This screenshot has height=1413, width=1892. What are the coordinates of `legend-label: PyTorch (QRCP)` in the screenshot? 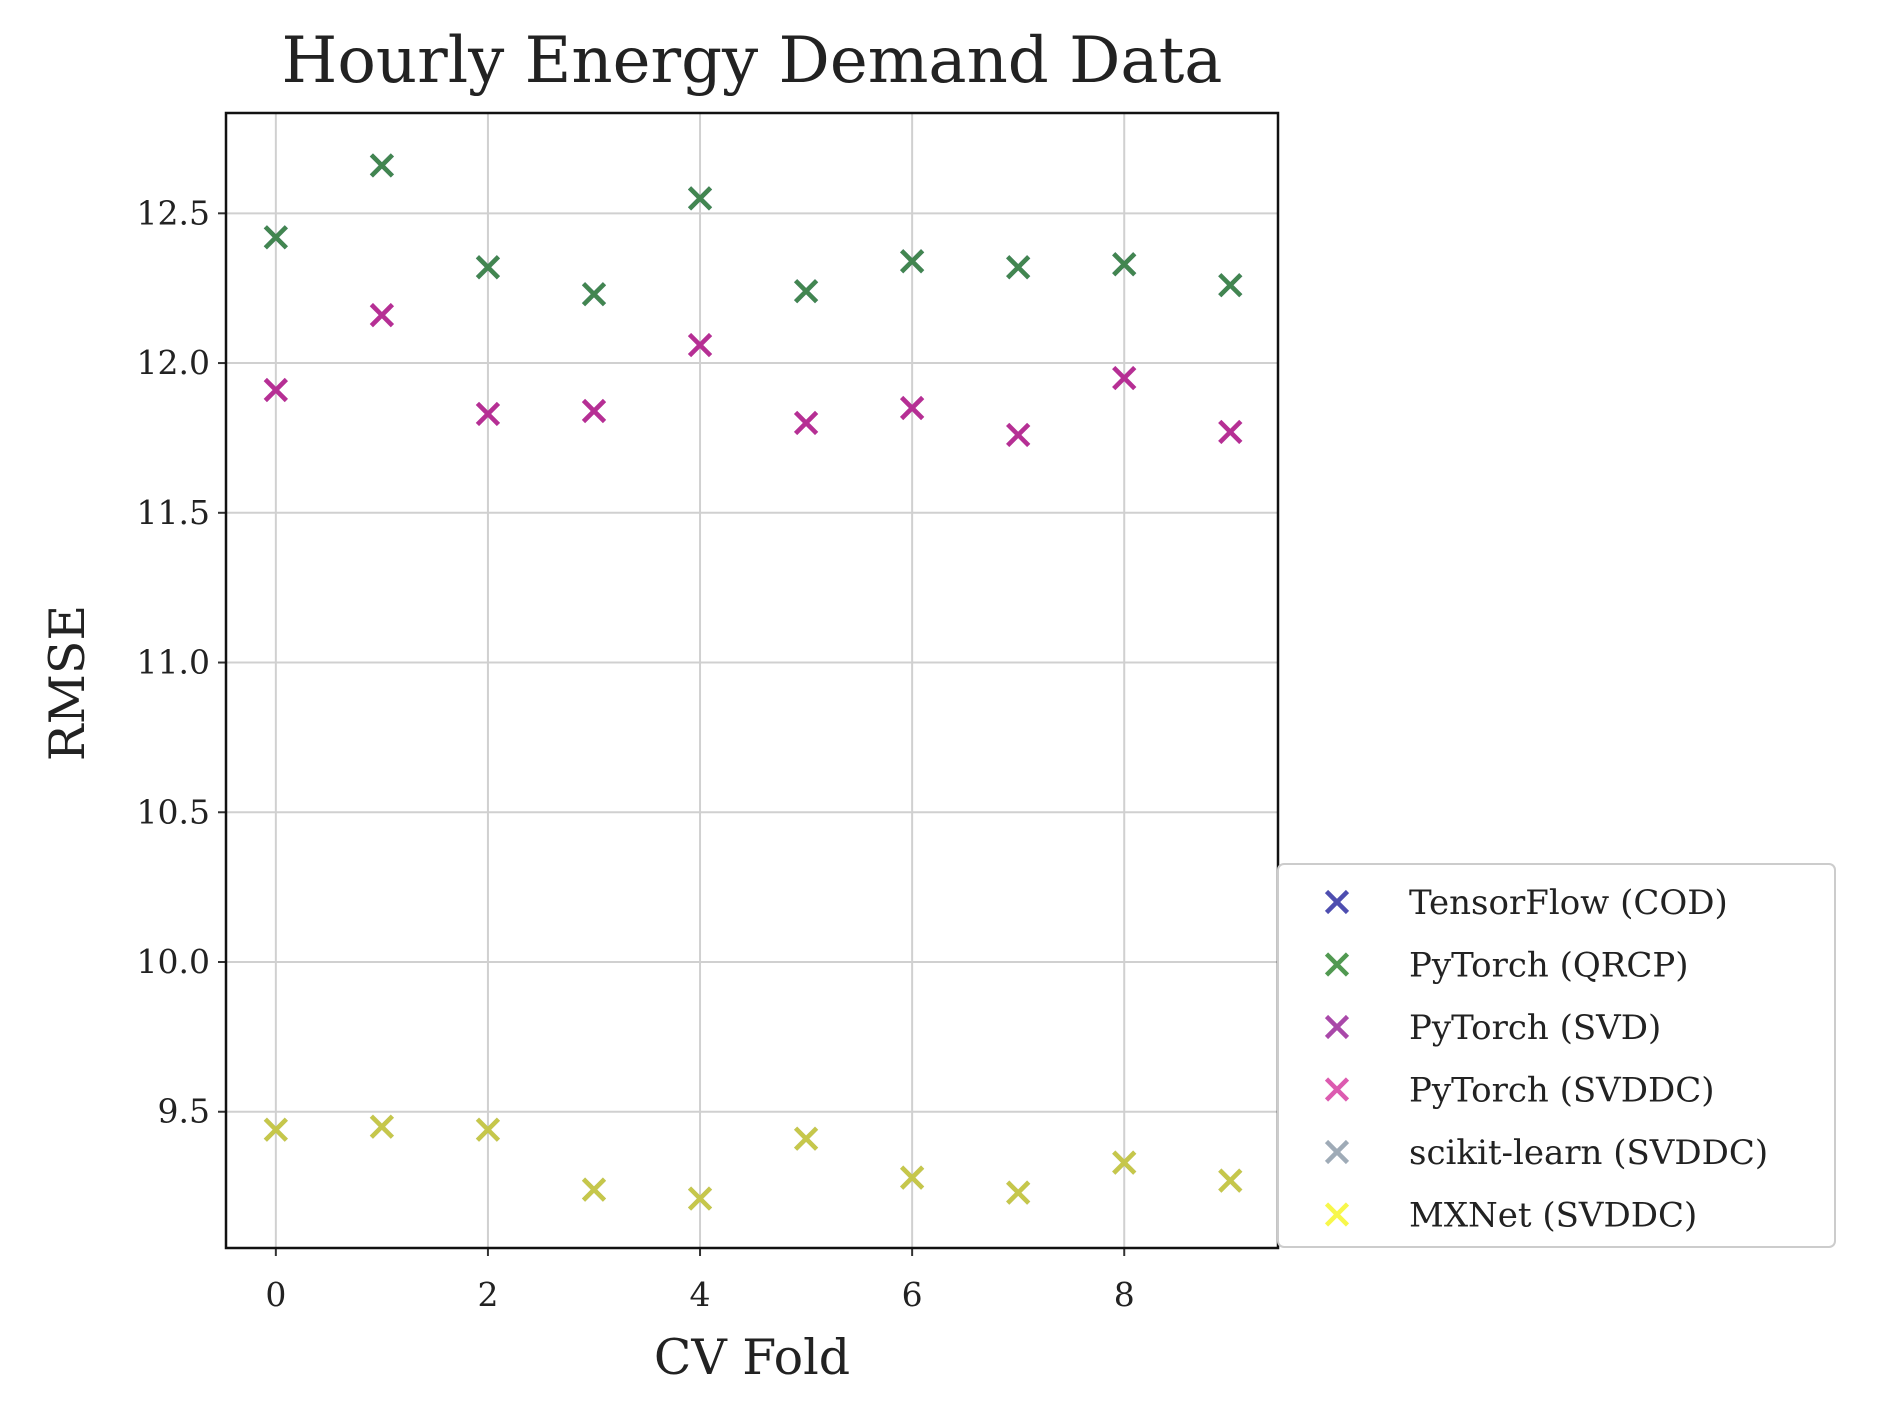 It's located at (1549, 966).